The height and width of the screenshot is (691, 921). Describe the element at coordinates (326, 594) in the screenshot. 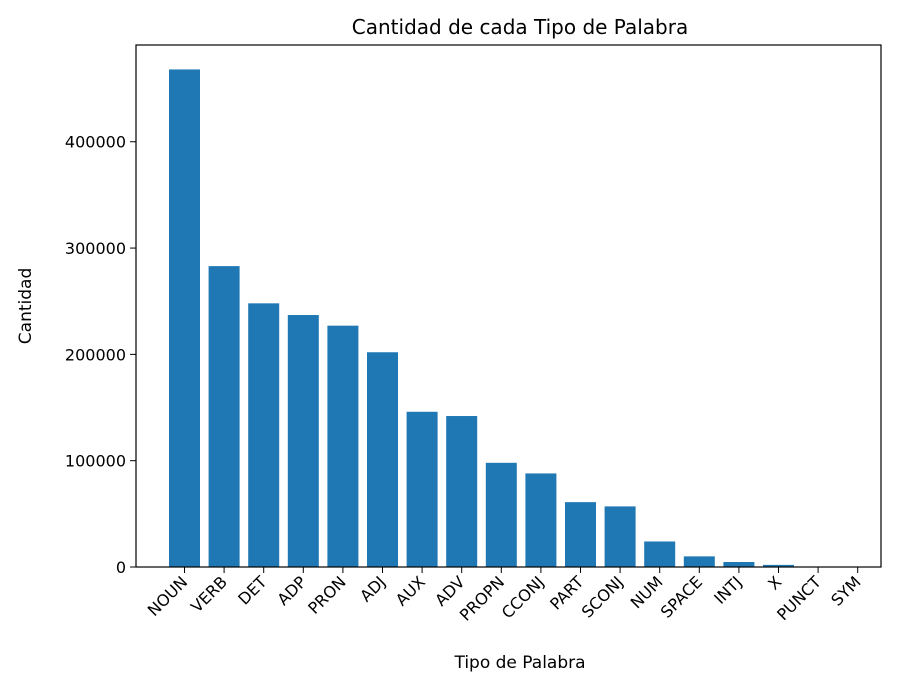

I see `x-tick-label-pron: PRON` at that location.